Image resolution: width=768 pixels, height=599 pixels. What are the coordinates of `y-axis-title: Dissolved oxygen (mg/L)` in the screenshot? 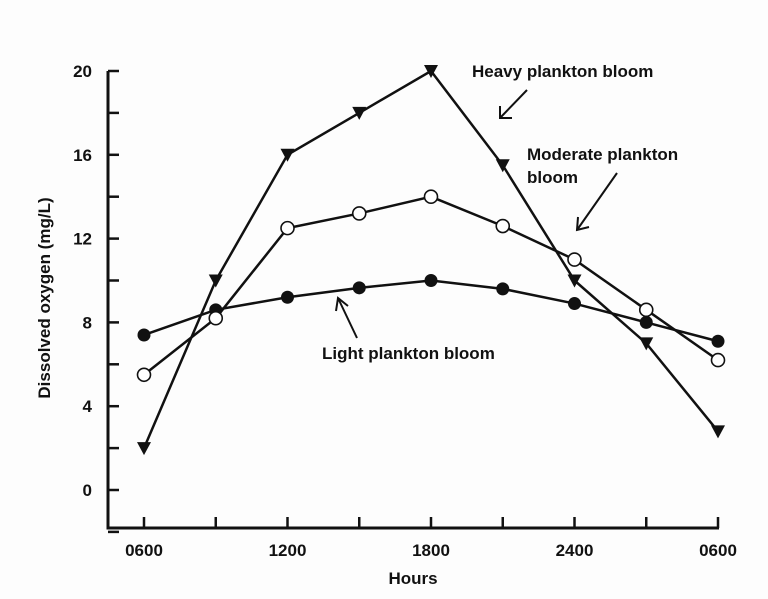 It's located at (44, 297).